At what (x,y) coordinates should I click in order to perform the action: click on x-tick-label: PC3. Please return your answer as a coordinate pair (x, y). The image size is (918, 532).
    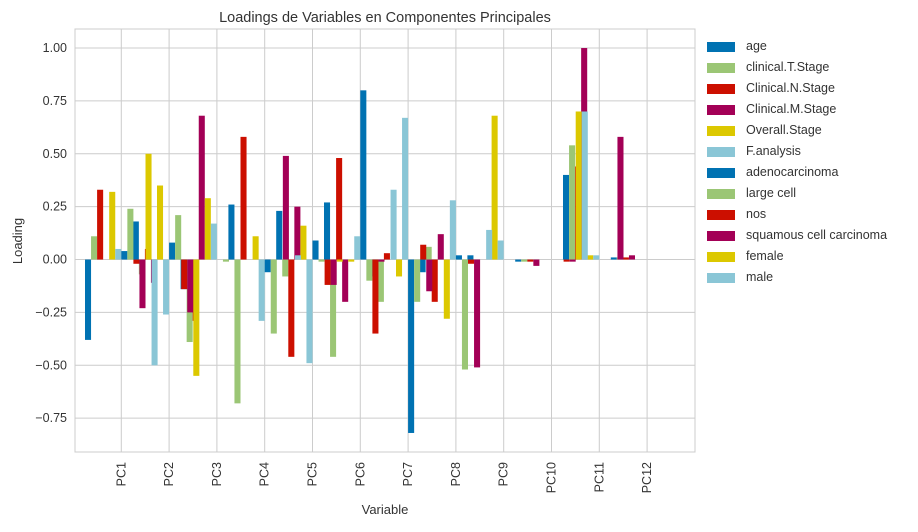
    Looking at the image, I should click on (217, 474).